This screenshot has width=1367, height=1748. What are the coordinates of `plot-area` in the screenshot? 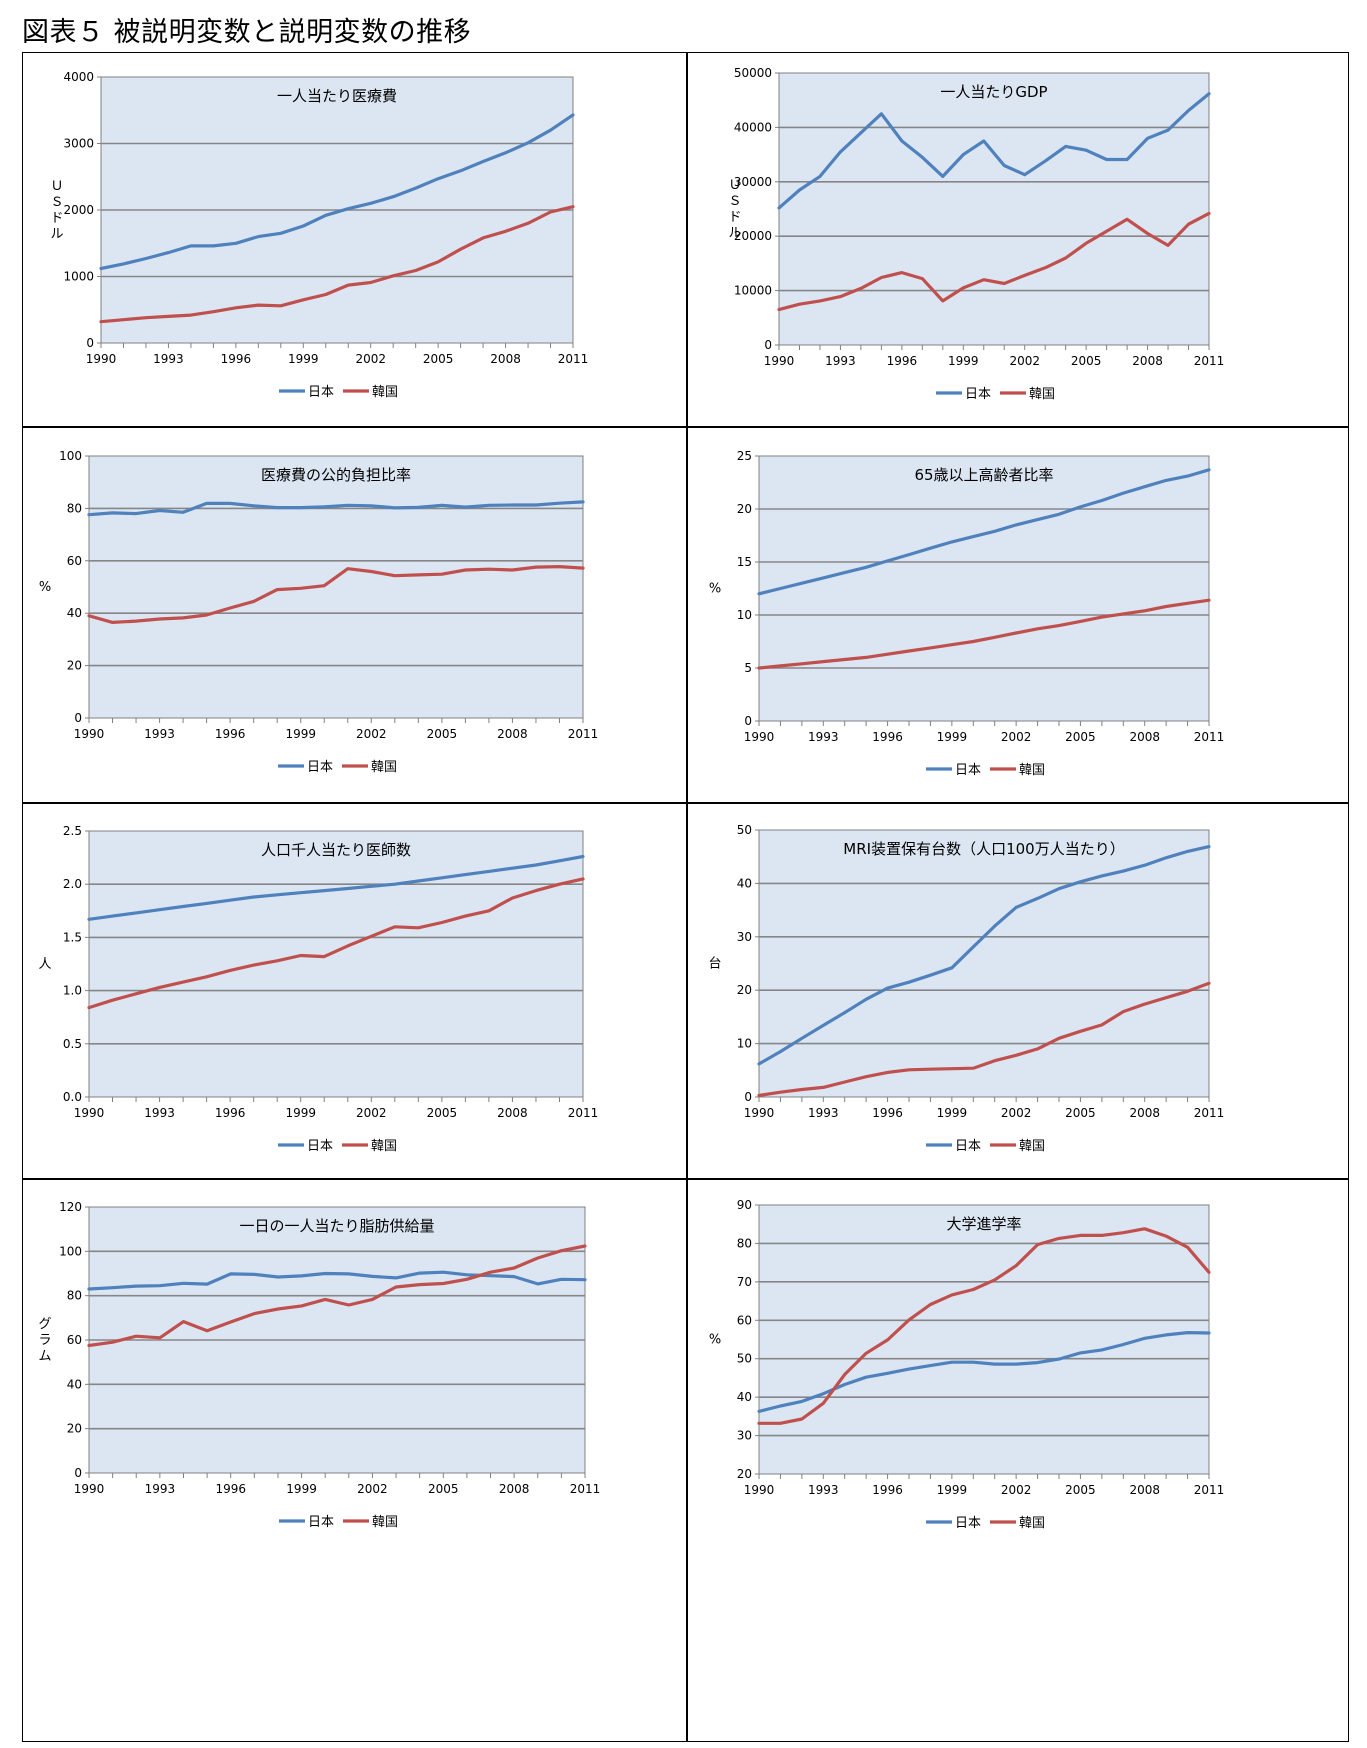 It's located at (336, 964).